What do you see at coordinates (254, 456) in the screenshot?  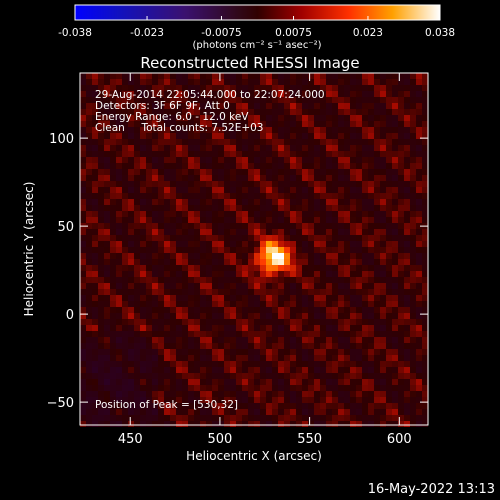 I see `x-axis-label: Heliocentric X (arcsec)` at bounding box center [254, 456].